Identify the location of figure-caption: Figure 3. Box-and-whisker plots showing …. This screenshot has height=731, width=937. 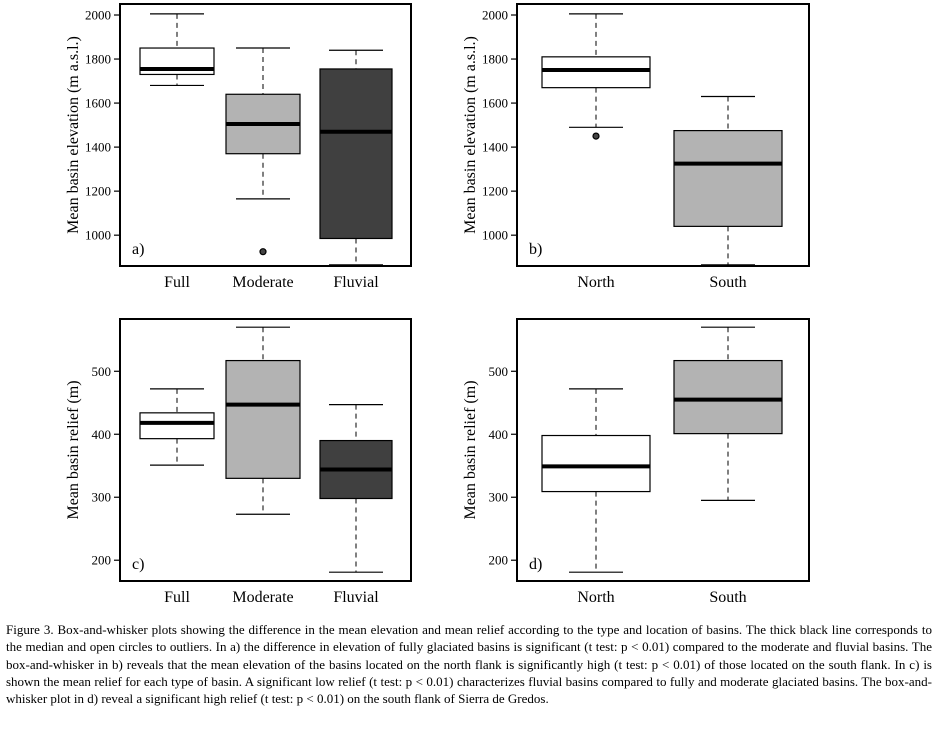
(469, 664).